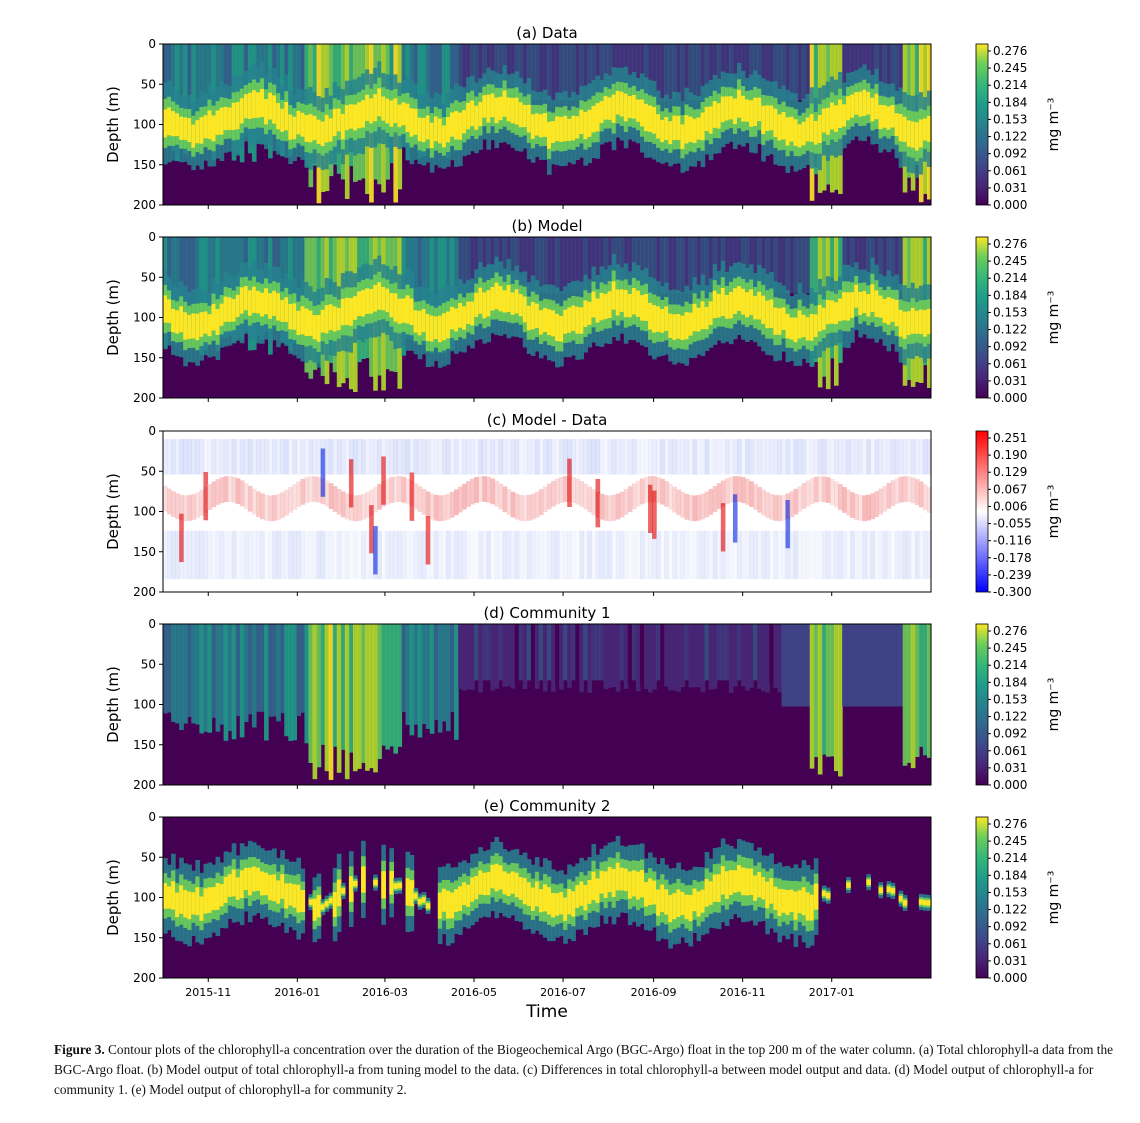 This screenshot has width=1140, height=1123. Describe the element at coordinates (743, 992) in the screenshot. I see `x-tick-label: 2016-11` at that location.